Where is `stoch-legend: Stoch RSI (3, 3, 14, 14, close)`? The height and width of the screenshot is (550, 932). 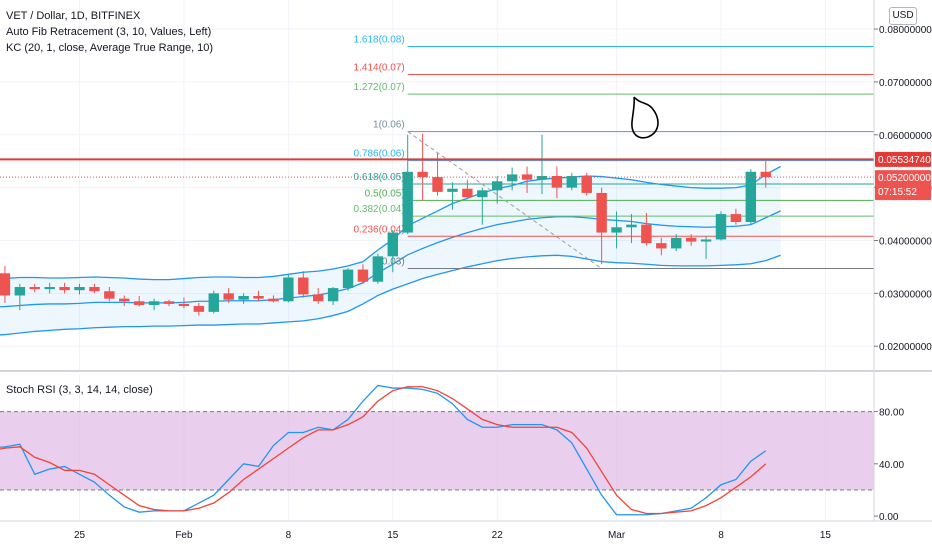
stoch-legend: Stoch RSI (3, 3, 14, 14, close) is located at coordinates (79, 390).